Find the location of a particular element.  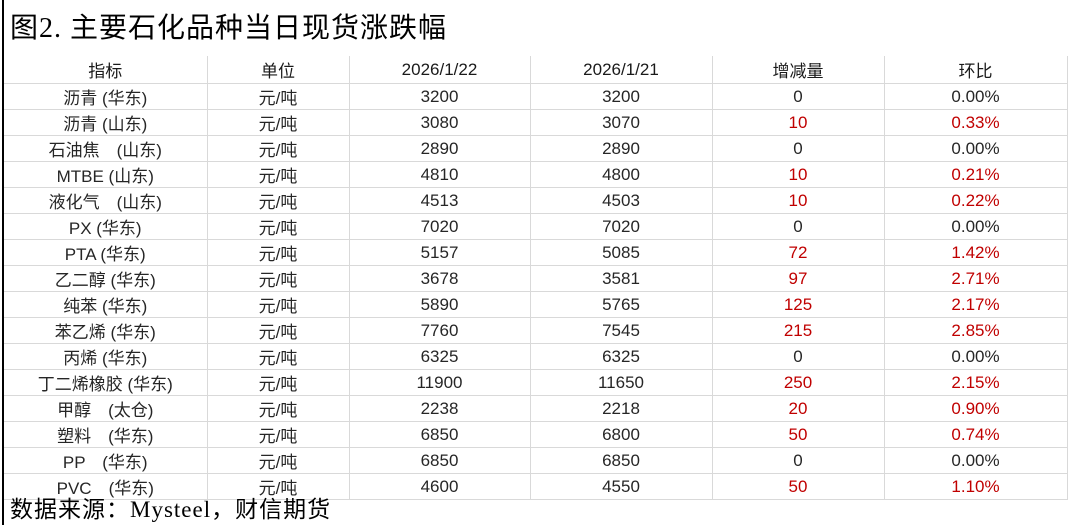

table-cell: 4503 is located at coordinates (621, 200).